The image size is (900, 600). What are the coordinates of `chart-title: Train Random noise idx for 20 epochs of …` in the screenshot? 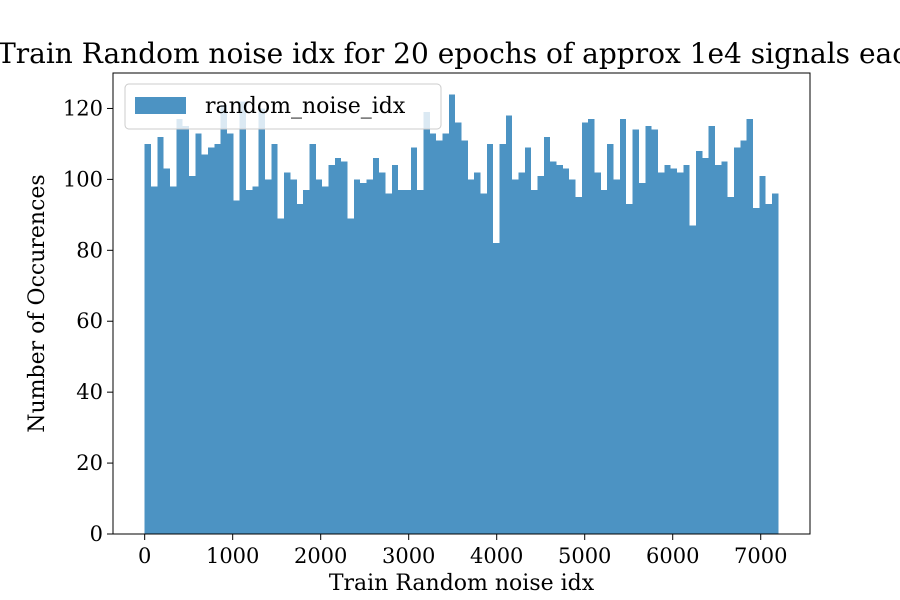 It's located at (450, 53).